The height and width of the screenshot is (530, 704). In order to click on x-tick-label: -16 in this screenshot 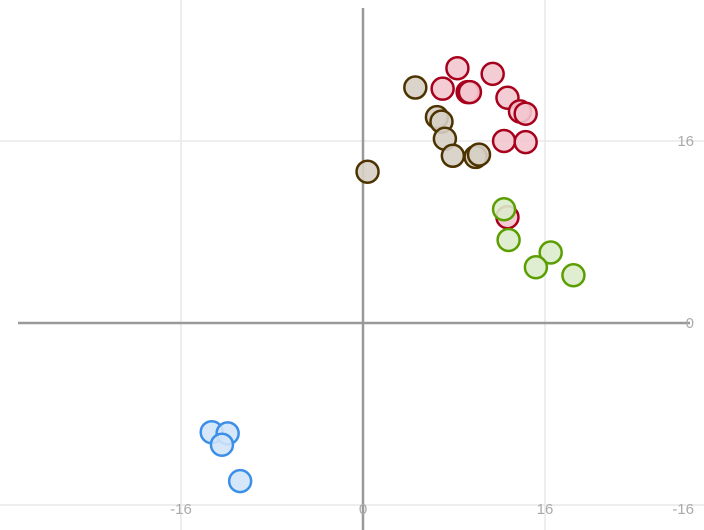, I will do `click(181, 509)`.